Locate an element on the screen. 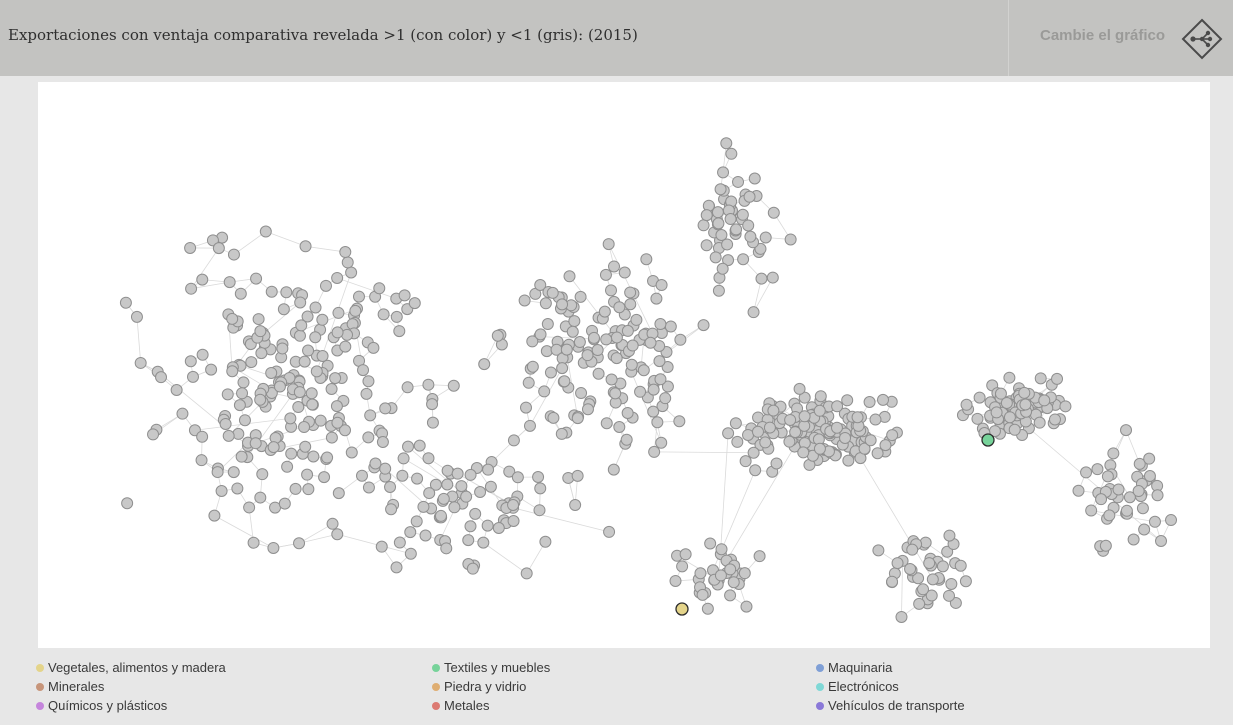  highlighted-product-node is located at coordinates (682, 609).